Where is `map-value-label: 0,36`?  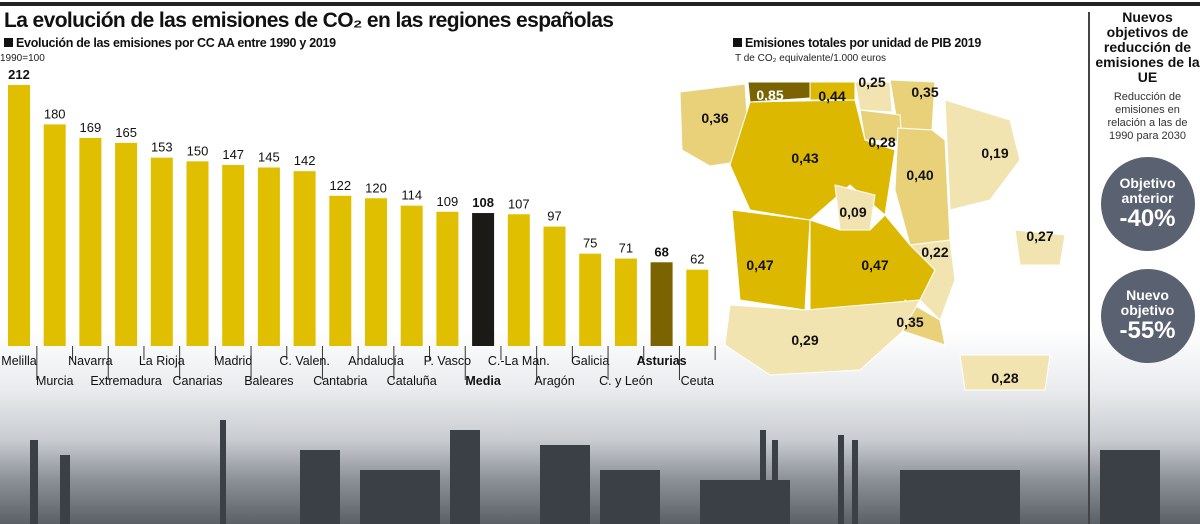 map-value-label: 0,36 is located at coordinates (714, 118).